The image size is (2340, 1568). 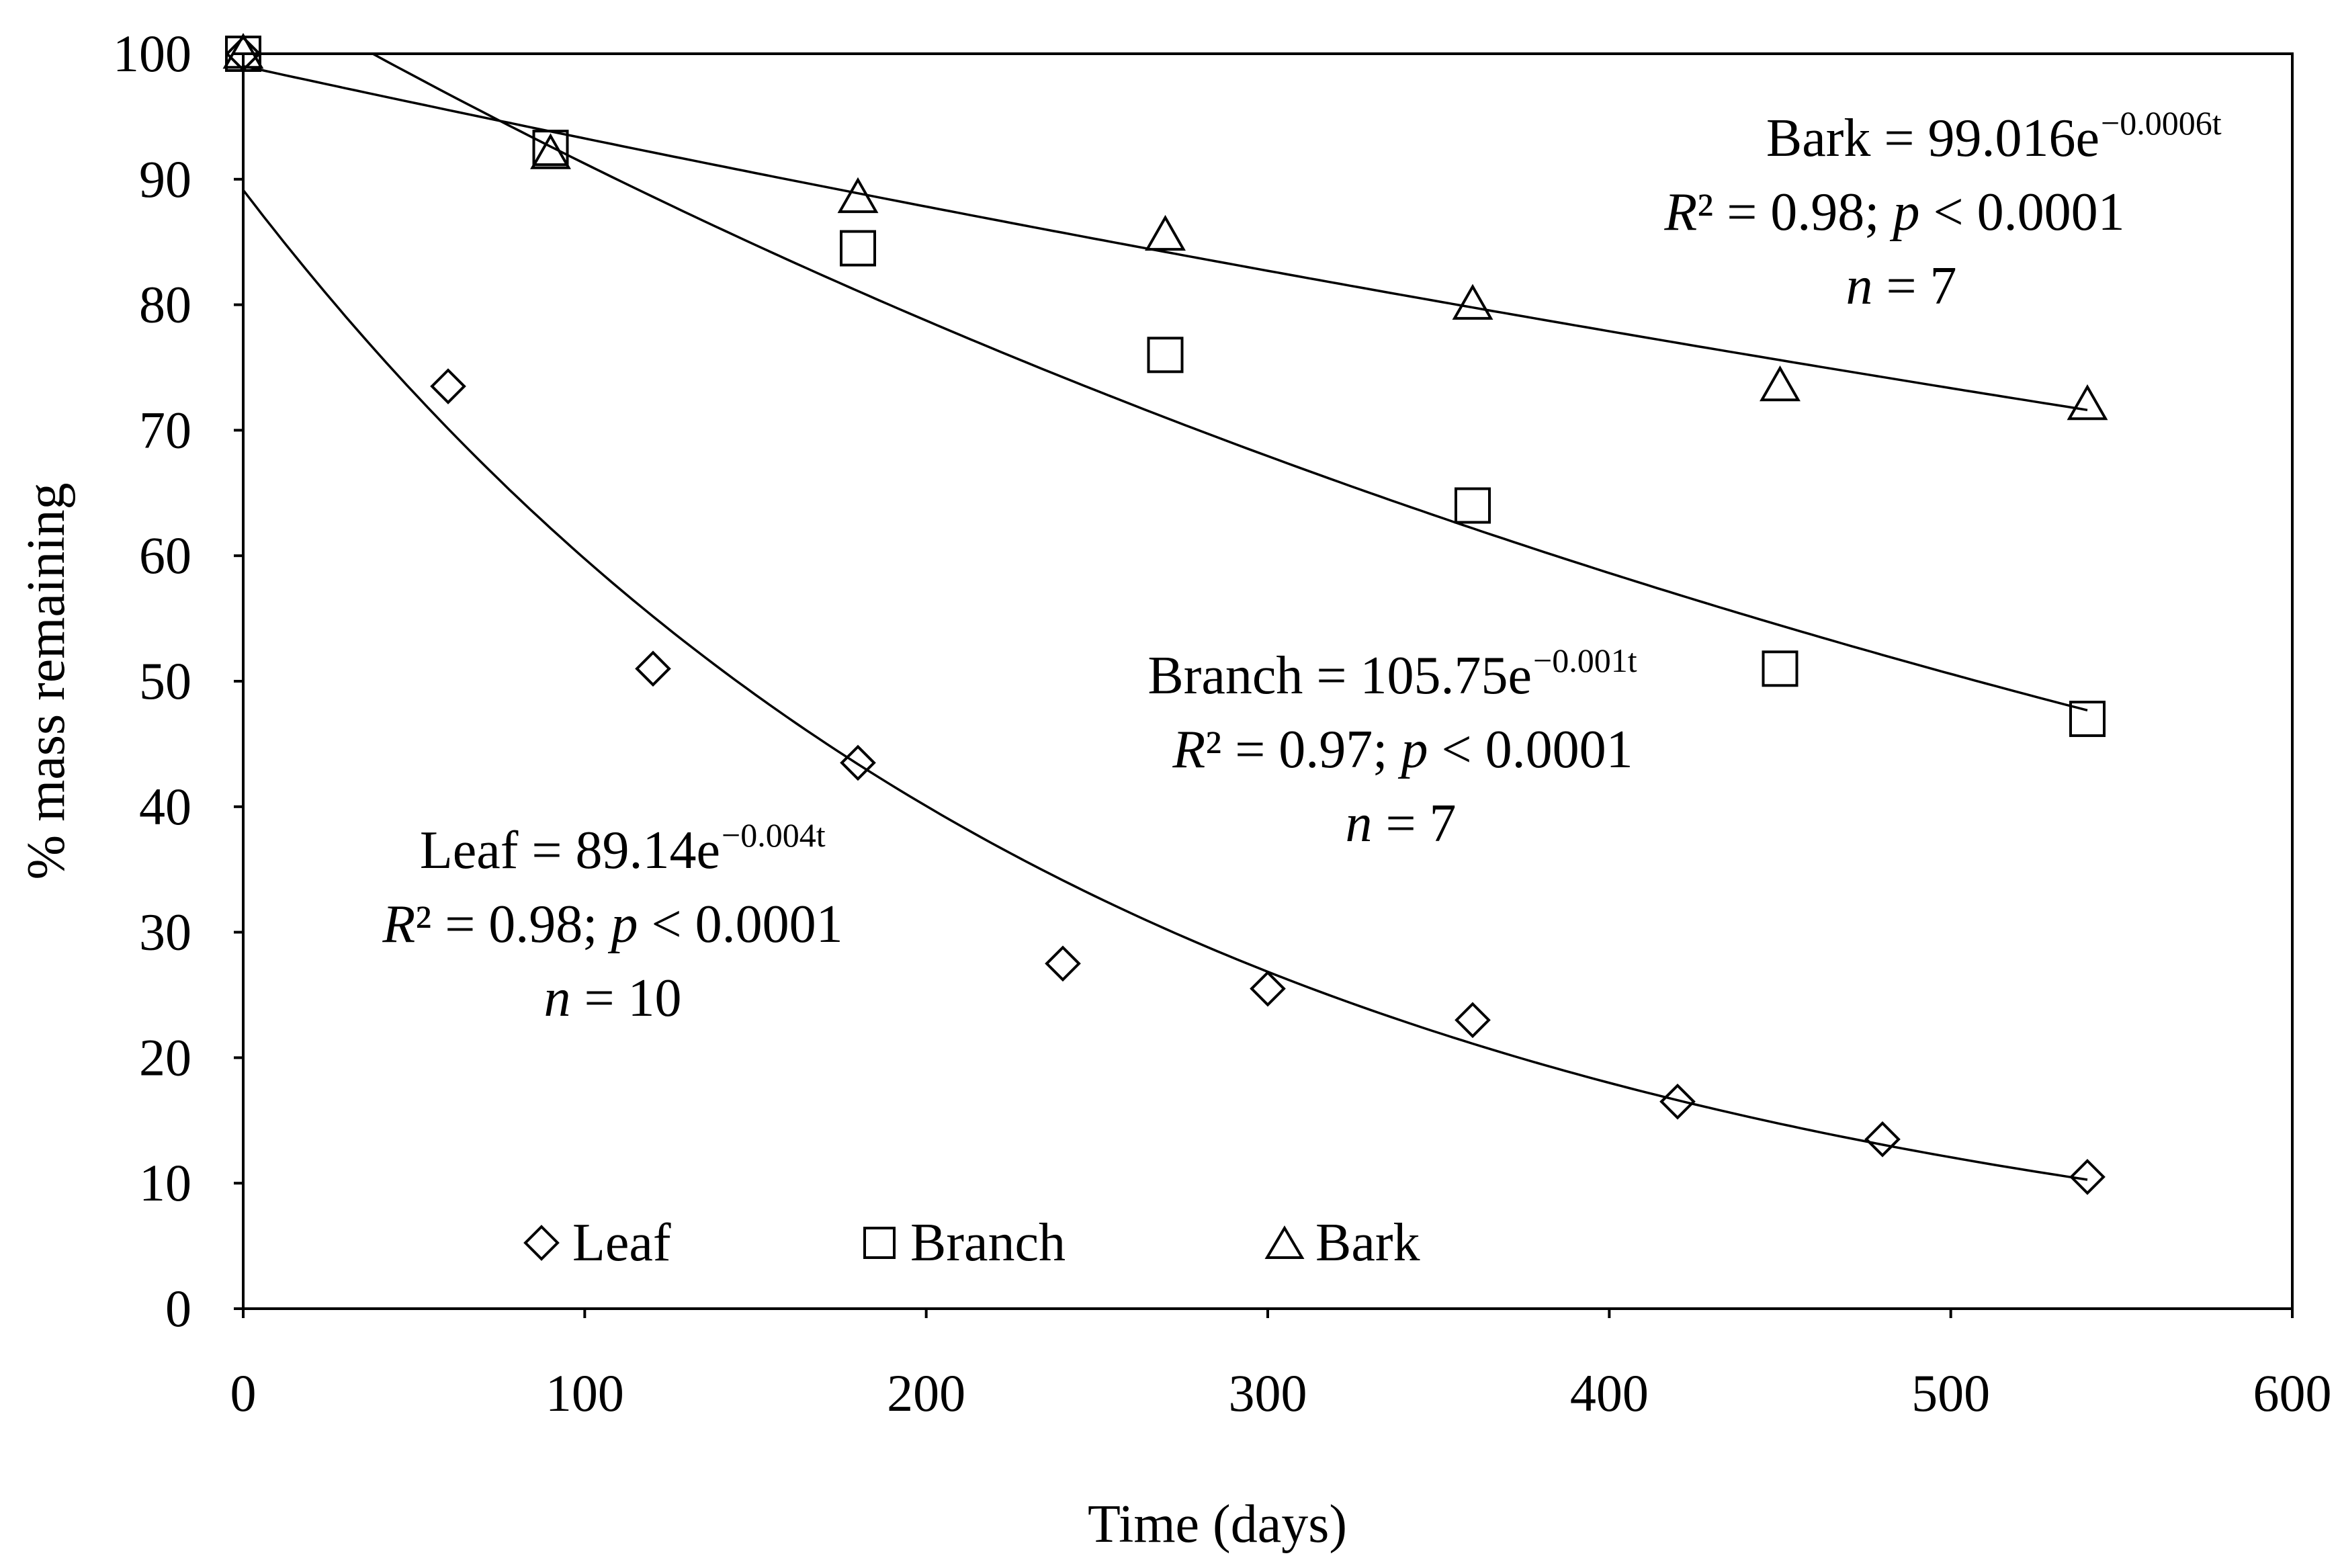 What do you see at coordinates (1950, 1393) in the screenshot?
I see `x-tick-label: 500` at bounding box center [1950, 1393].